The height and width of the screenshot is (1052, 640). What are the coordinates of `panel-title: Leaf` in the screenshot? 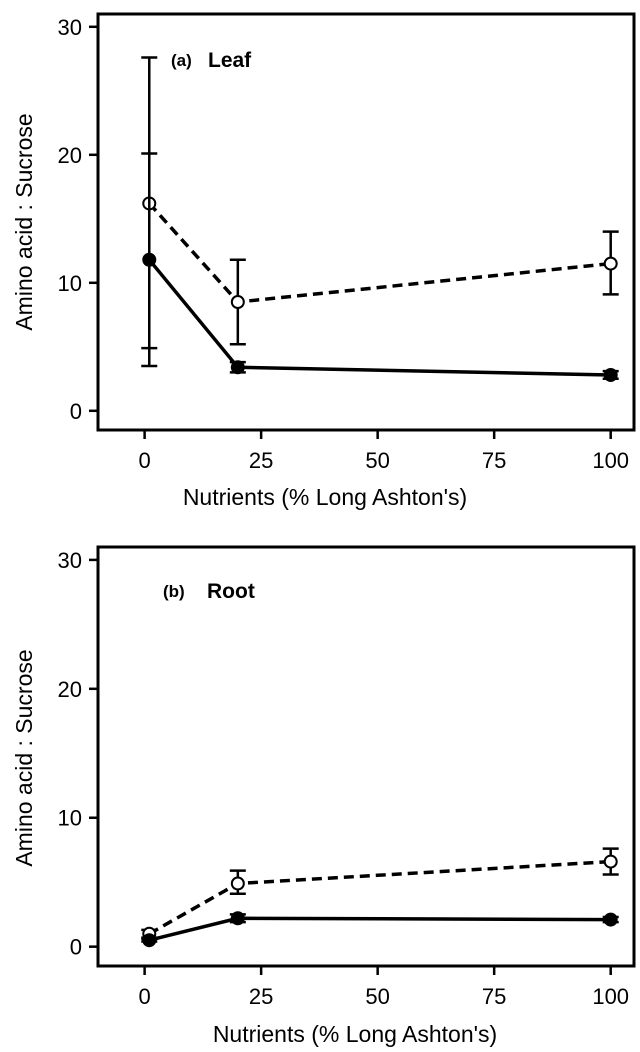 It's located at (230, 60).